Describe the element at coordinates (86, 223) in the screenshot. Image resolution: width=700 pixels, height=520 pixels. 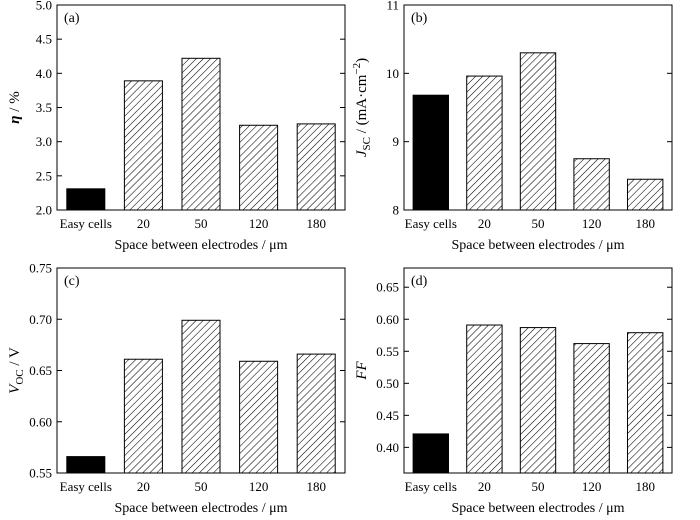
I see `category-label-a-0: Easy cells` at that location.